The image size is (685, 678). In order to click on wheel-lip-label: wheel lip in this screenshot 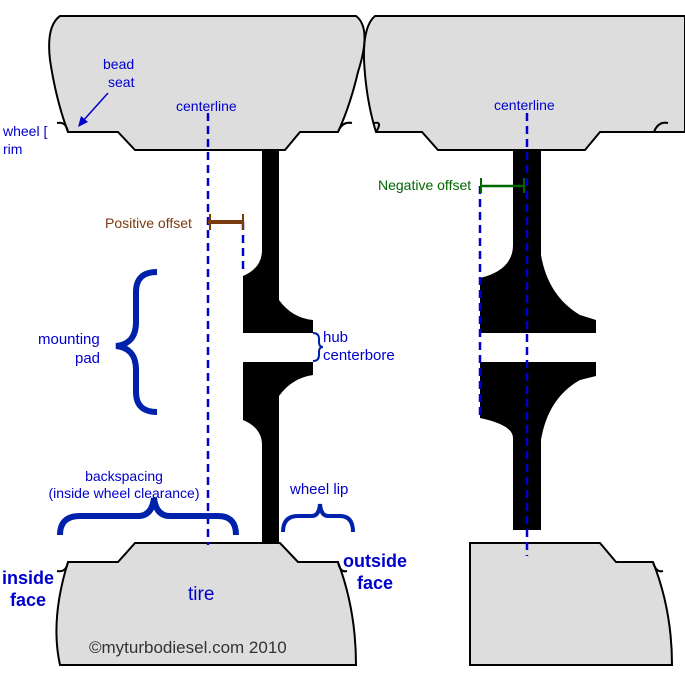, I will do `click(318, 489)`.